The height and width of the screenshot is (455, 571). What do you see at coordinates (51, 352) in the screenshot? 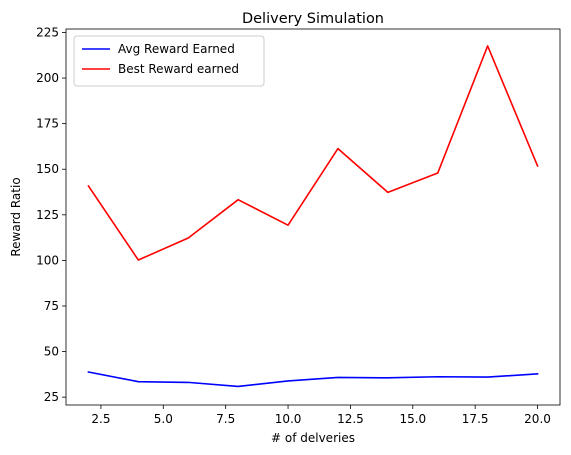
I see `y-tick-label: 50` at bounding box center [51, 352].